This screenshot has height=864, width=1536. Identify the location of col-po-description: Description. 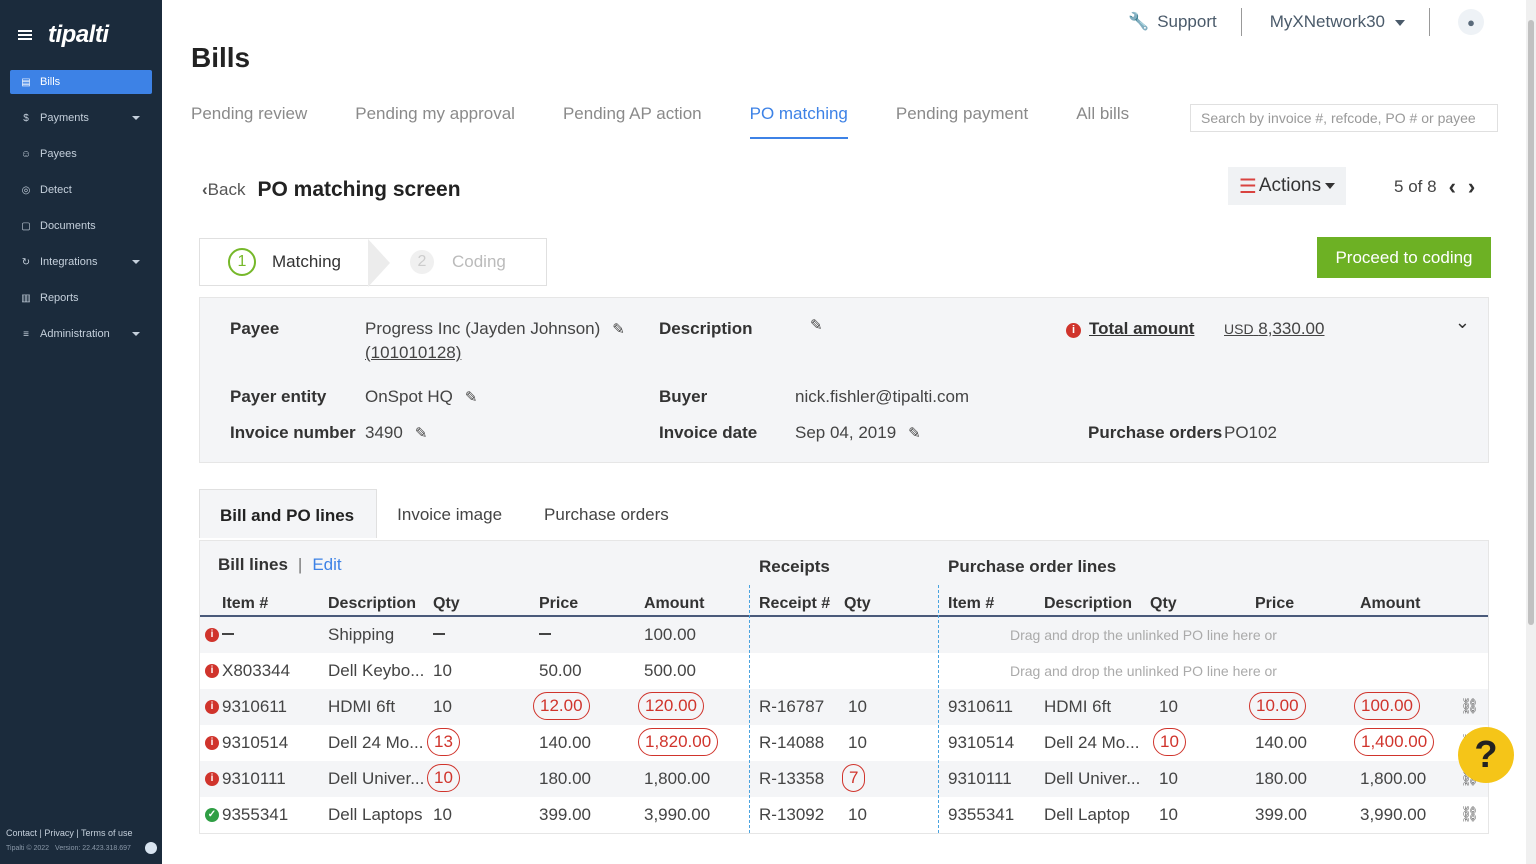
(1088, 603).